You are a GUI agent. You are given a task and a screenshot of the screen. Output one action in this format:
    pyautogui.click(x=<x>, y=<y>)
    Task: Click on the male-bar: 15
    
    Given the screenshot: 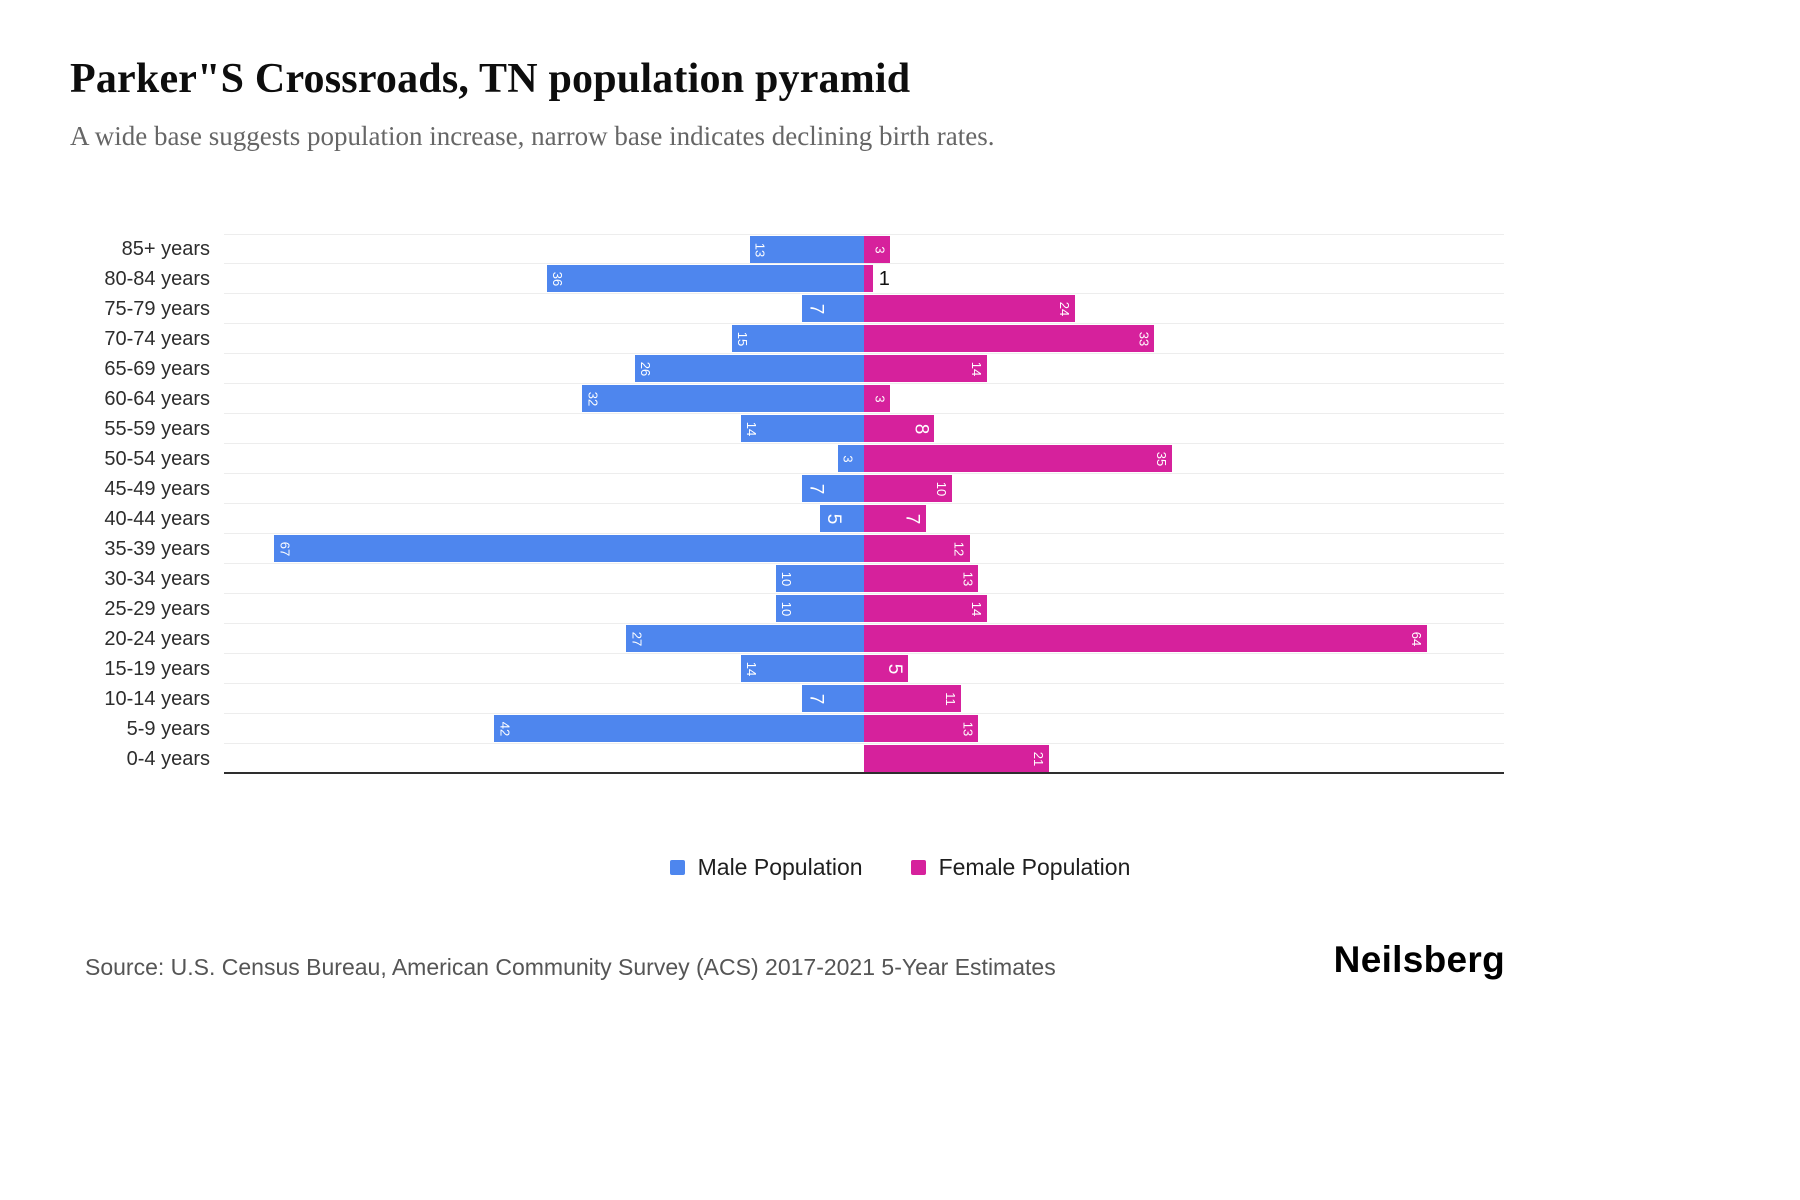 What is the action you would take?
    pyautogui.click(x=798, y=338)
    